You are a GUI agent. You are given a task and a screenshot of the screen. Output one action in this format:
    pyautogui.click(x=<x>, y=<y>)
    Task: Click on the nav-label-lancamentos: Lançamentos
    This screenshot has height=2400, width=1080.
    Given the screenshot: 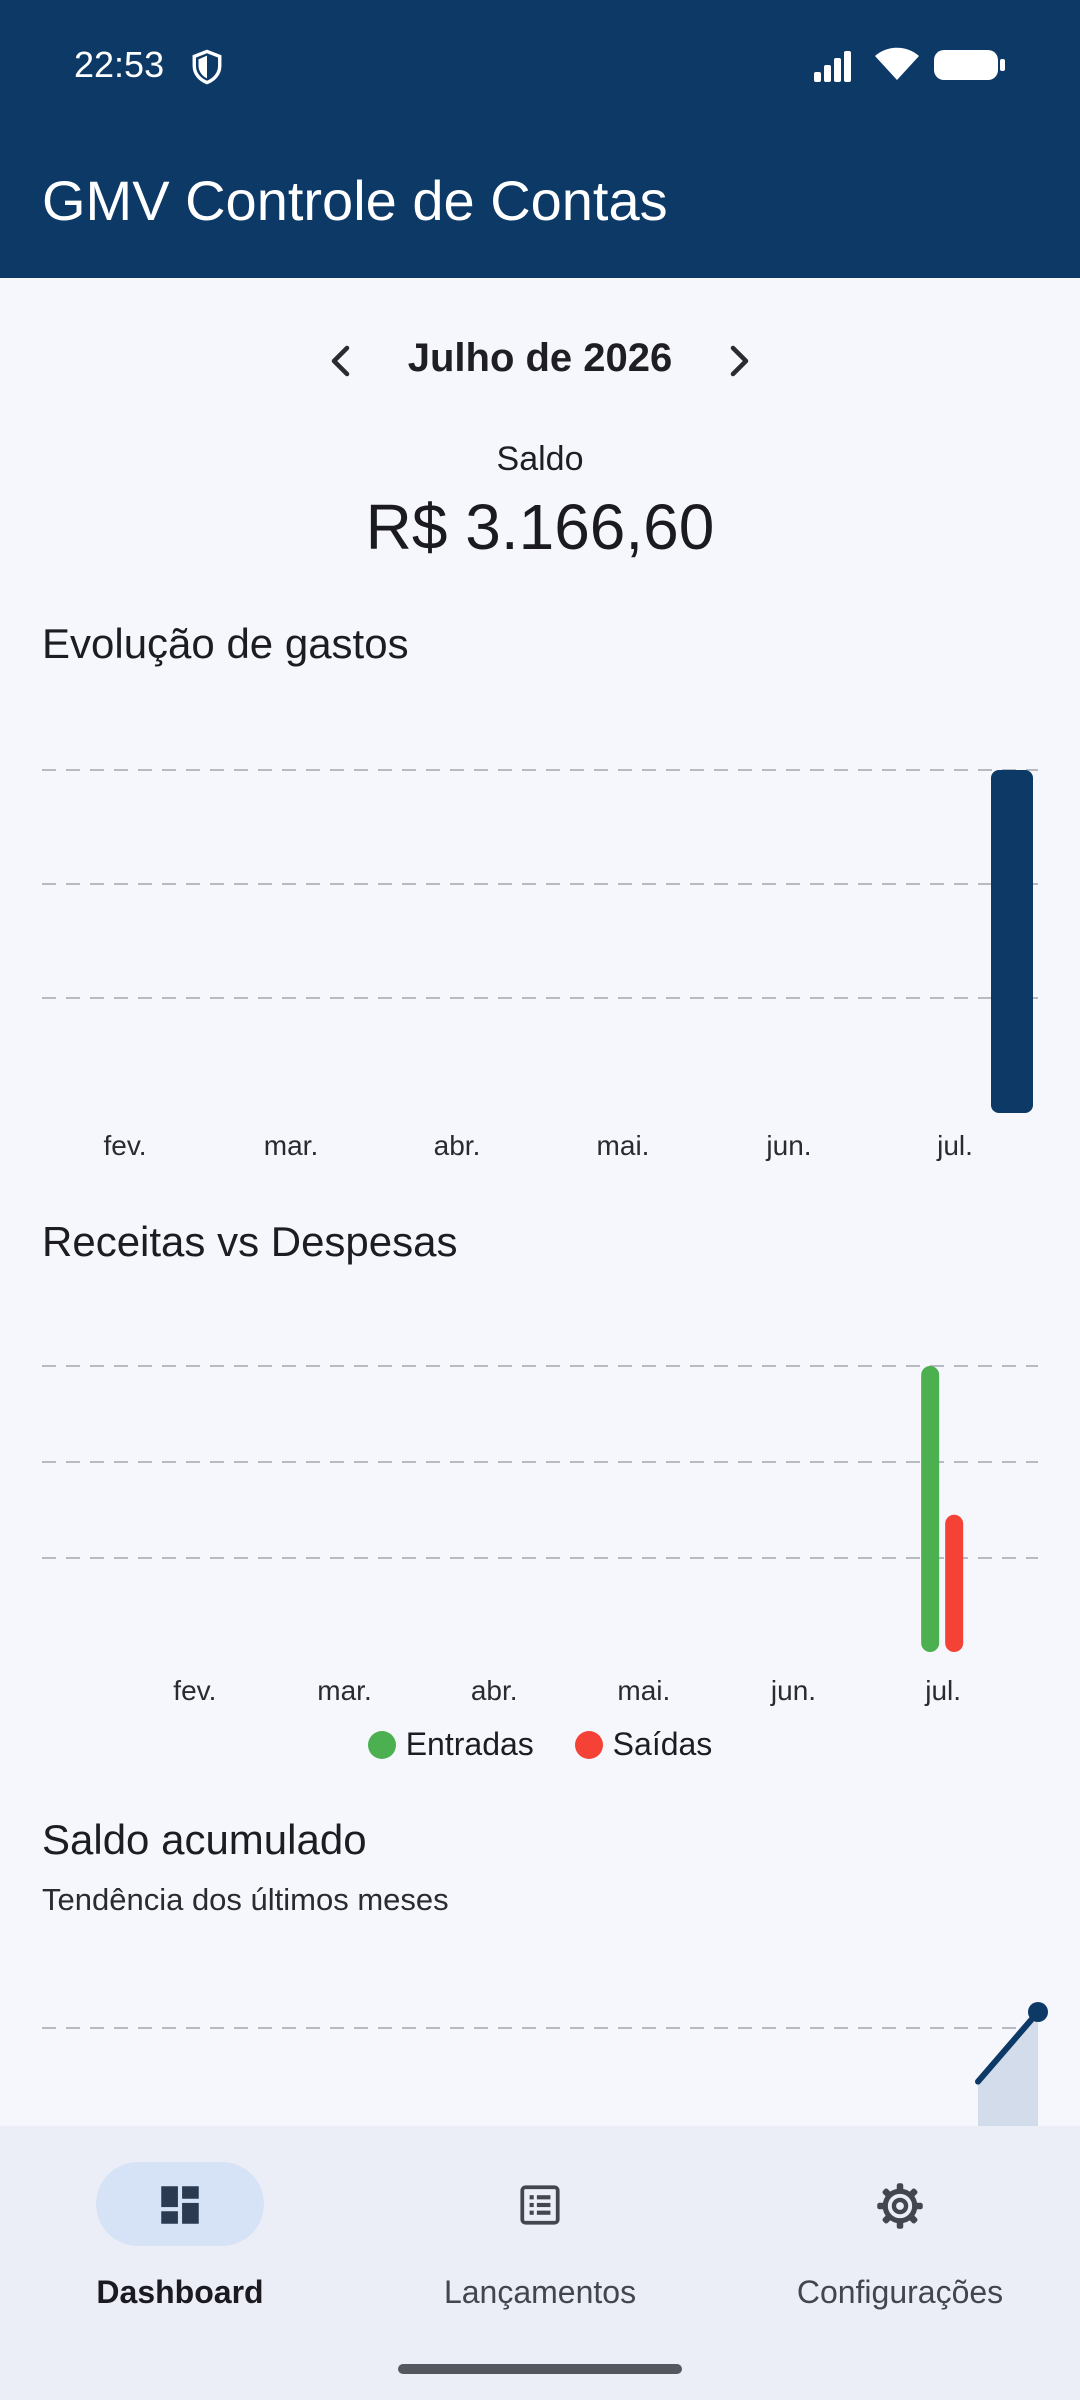 What is the action you would take?
    pyautogui.click(x=540, y=2292)
    